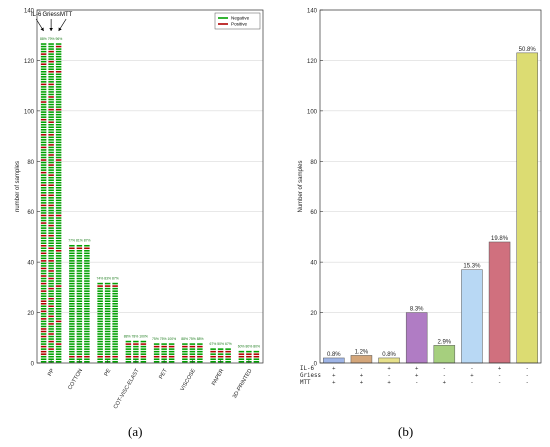 The height and width of the screenshot is (447, 550). What do you see at coordinates (50, 15) in the screenshot?
I see `test-label: Griess` at bounding box center [50, 15].